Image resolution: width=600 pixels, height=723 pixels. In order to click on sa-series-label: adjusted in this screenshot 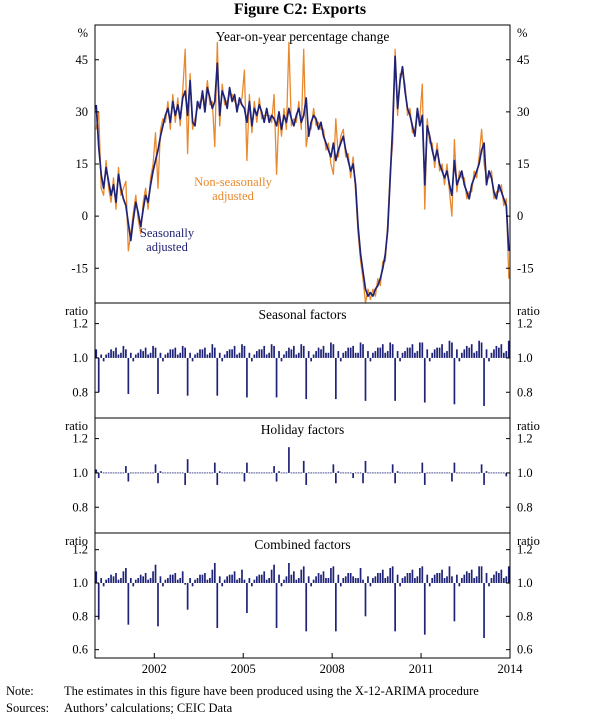, I will do `click(167, 247)`.